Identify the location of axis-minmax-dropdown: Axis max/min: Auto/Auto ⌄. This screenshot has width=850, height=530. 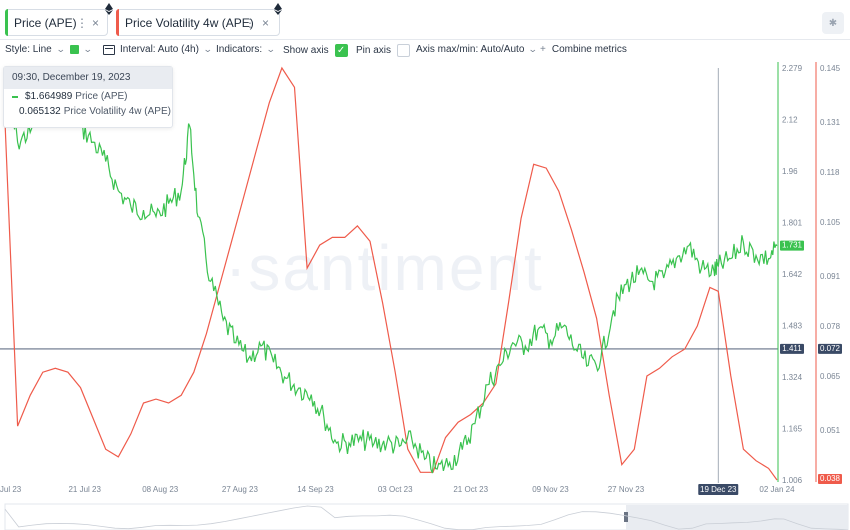
(477, 49).